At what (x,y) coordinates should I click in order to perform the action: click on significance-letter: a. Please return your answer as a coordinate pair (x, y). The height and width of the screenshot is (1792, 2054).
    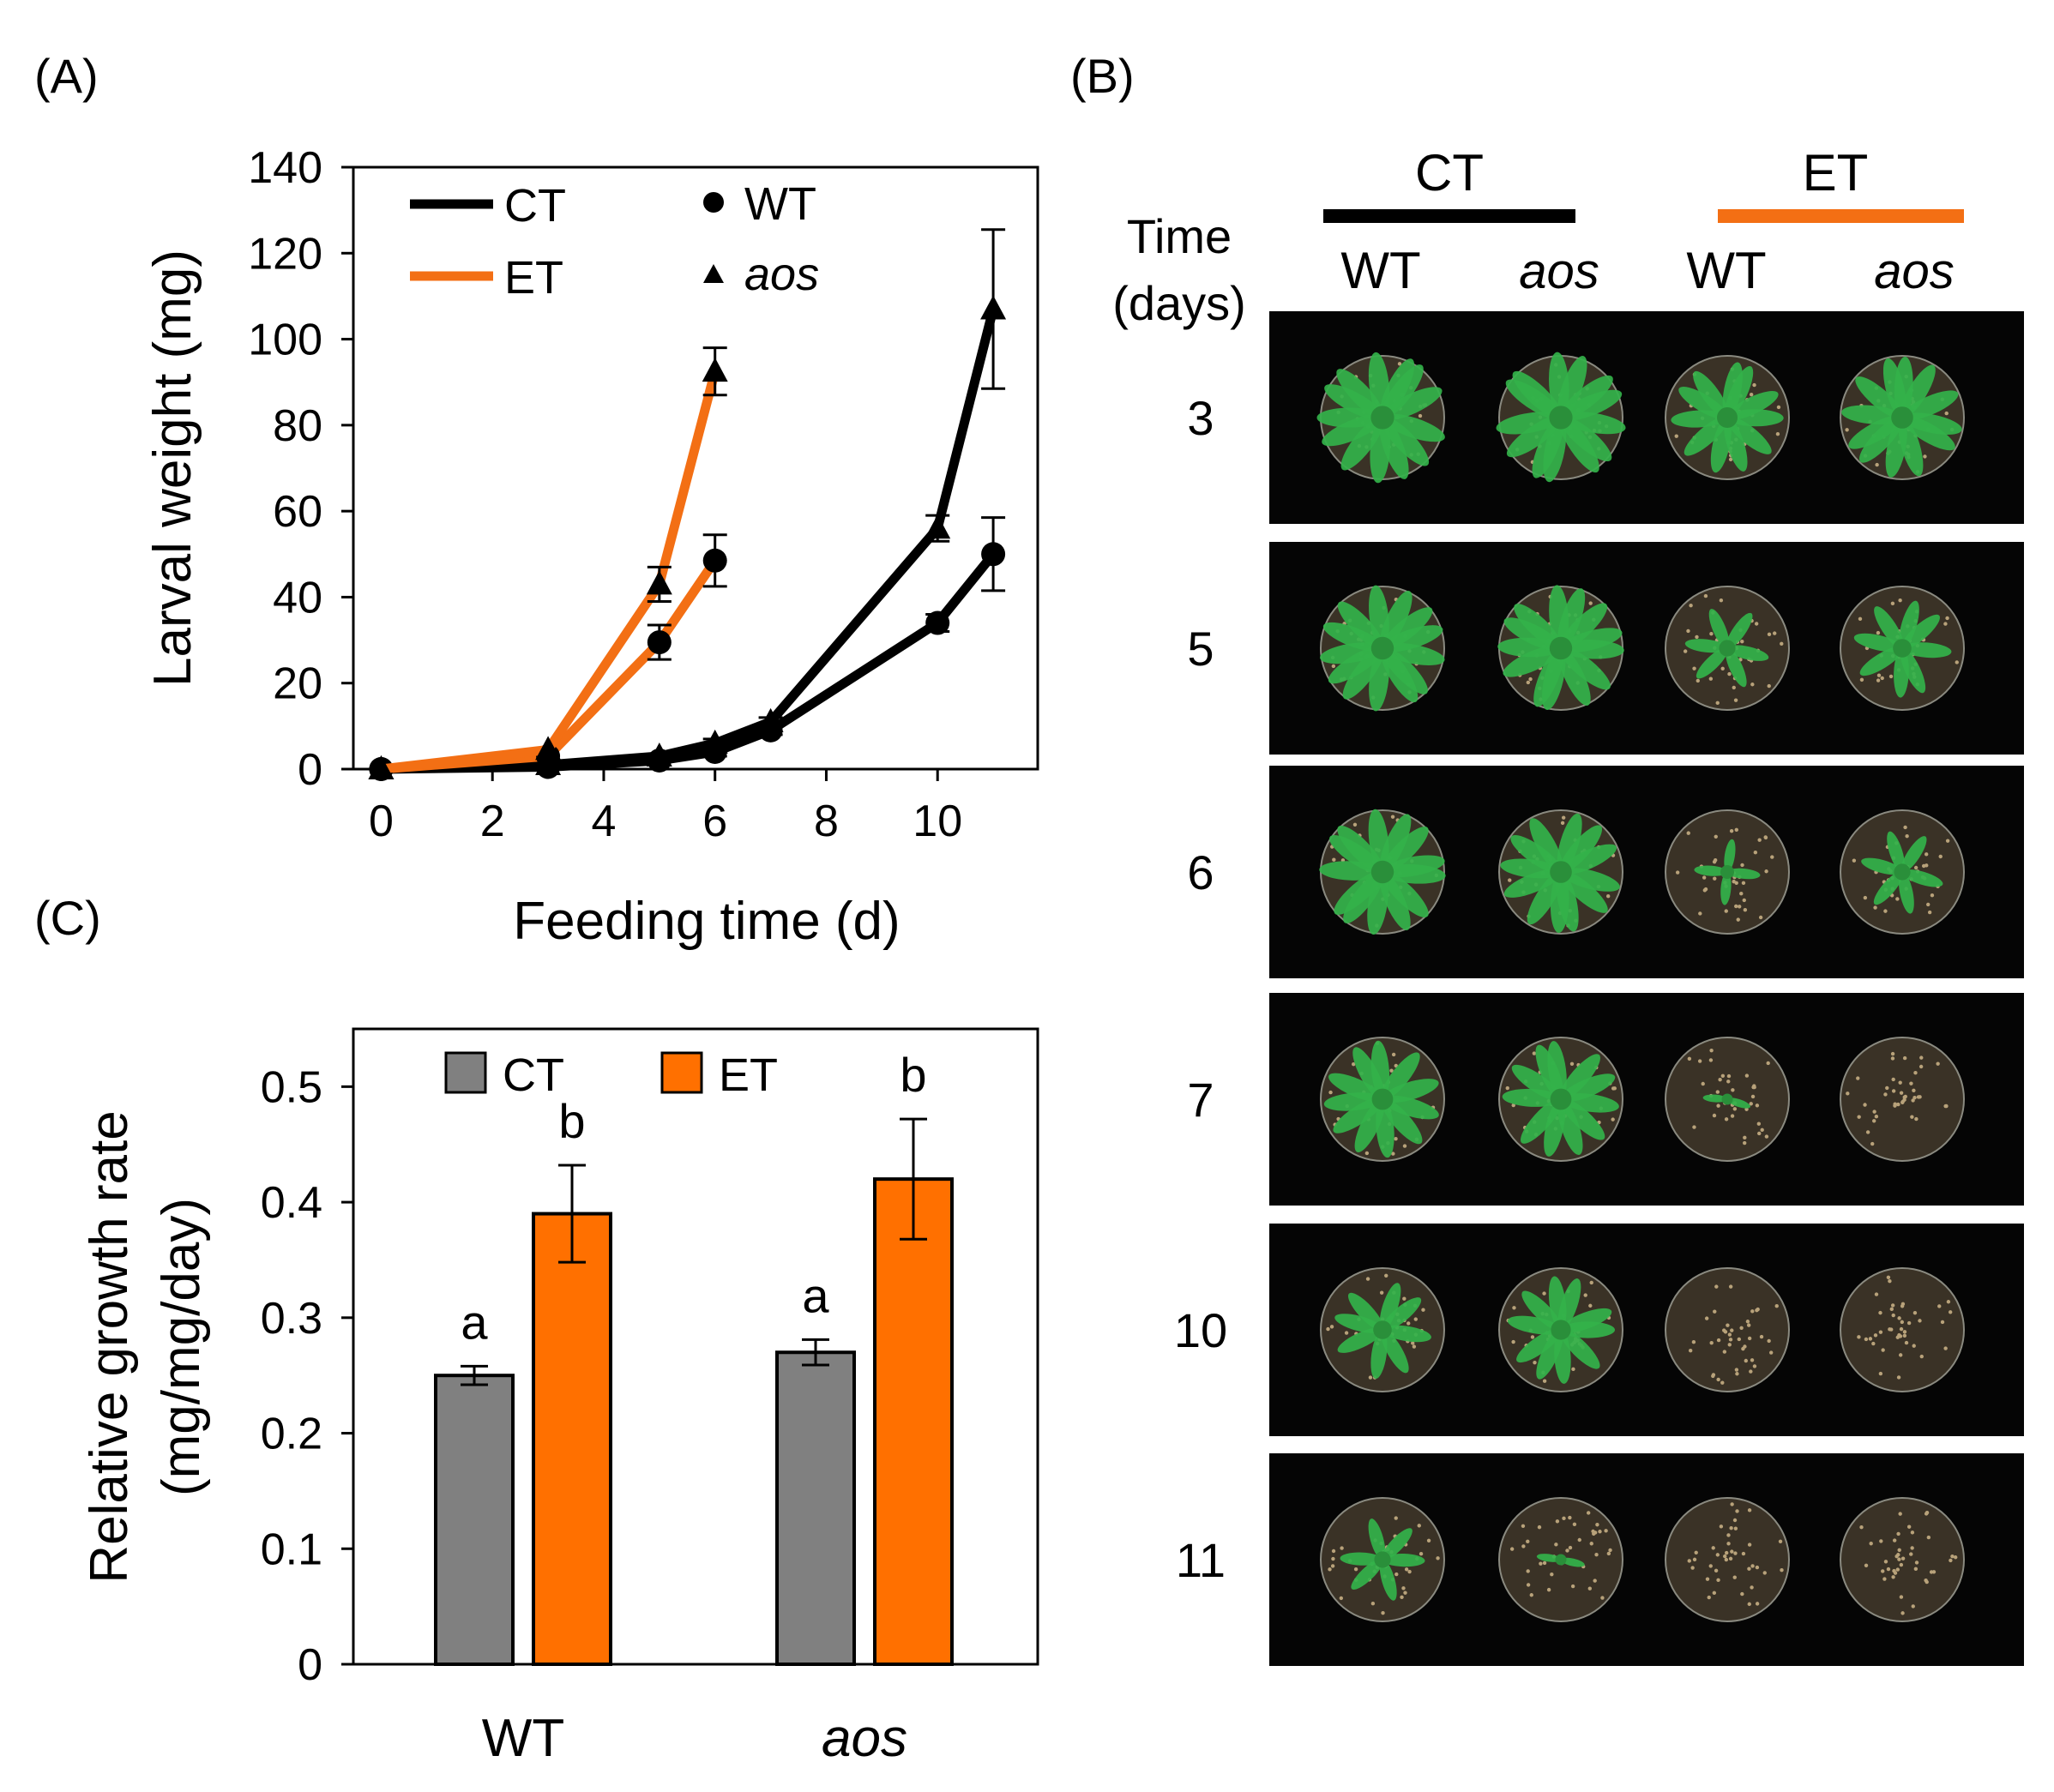
    Looking at the image, I should click on (816, 1295).